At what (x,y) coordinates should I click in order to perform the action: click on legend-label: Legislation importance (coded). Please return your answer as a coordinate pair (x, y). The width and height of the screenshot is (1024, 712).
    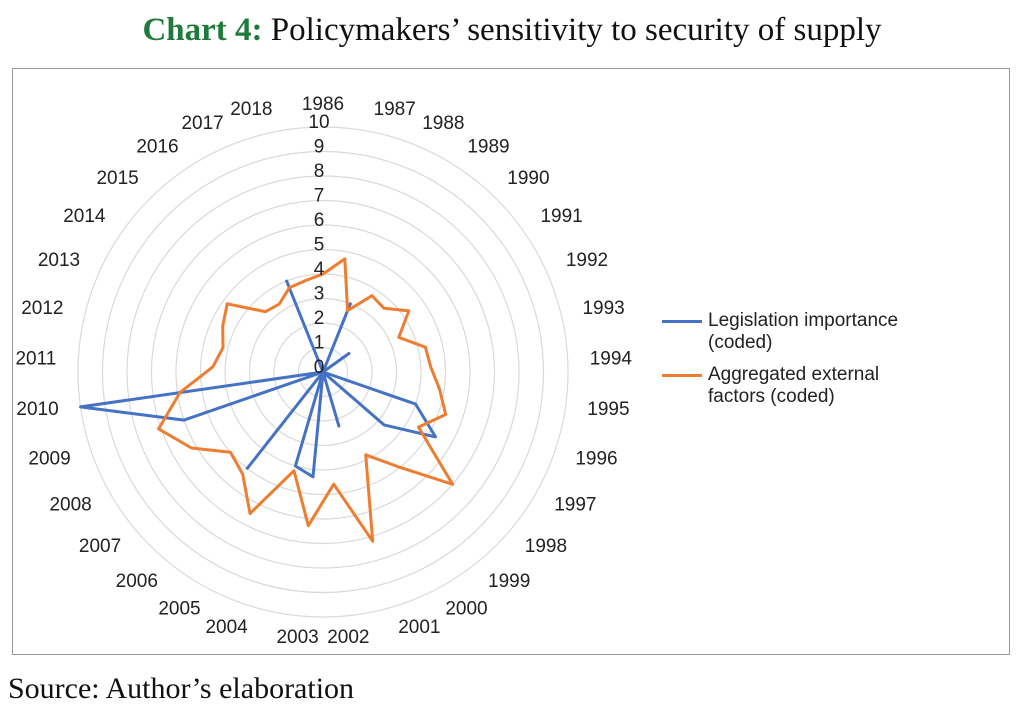
    Looking at the image, I should click on (803, 331).